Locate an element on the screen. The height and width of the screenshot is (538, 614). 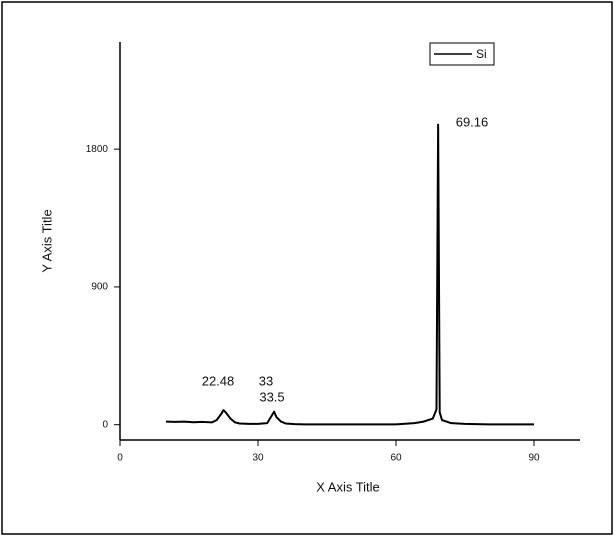
annotation: 69.16 is located at coordinates (472, 121).